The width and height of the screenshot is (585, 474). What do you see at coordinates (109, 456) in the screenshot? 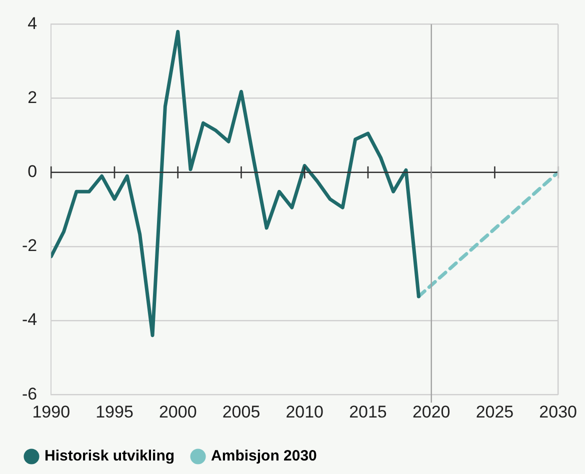
I see `legend-label: Historisk utvikling` at bounding box center [109, 456].